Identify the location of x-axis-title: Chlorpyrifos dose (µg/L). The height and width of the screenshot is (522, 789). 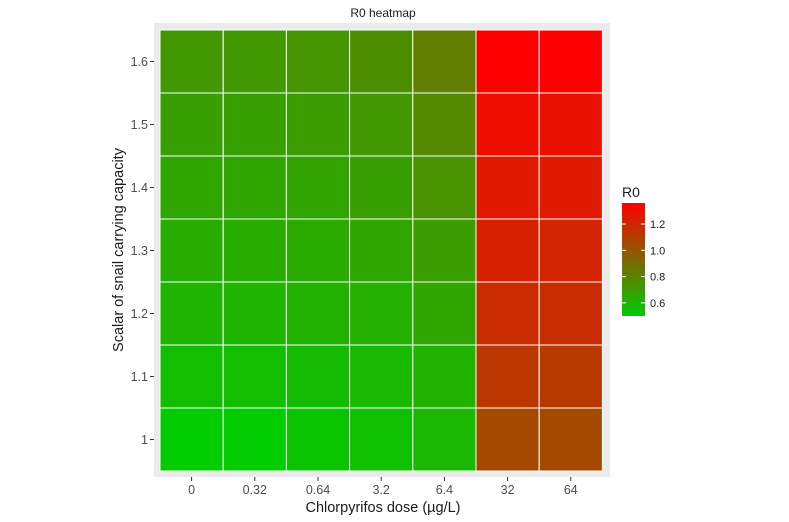
(382, 508).